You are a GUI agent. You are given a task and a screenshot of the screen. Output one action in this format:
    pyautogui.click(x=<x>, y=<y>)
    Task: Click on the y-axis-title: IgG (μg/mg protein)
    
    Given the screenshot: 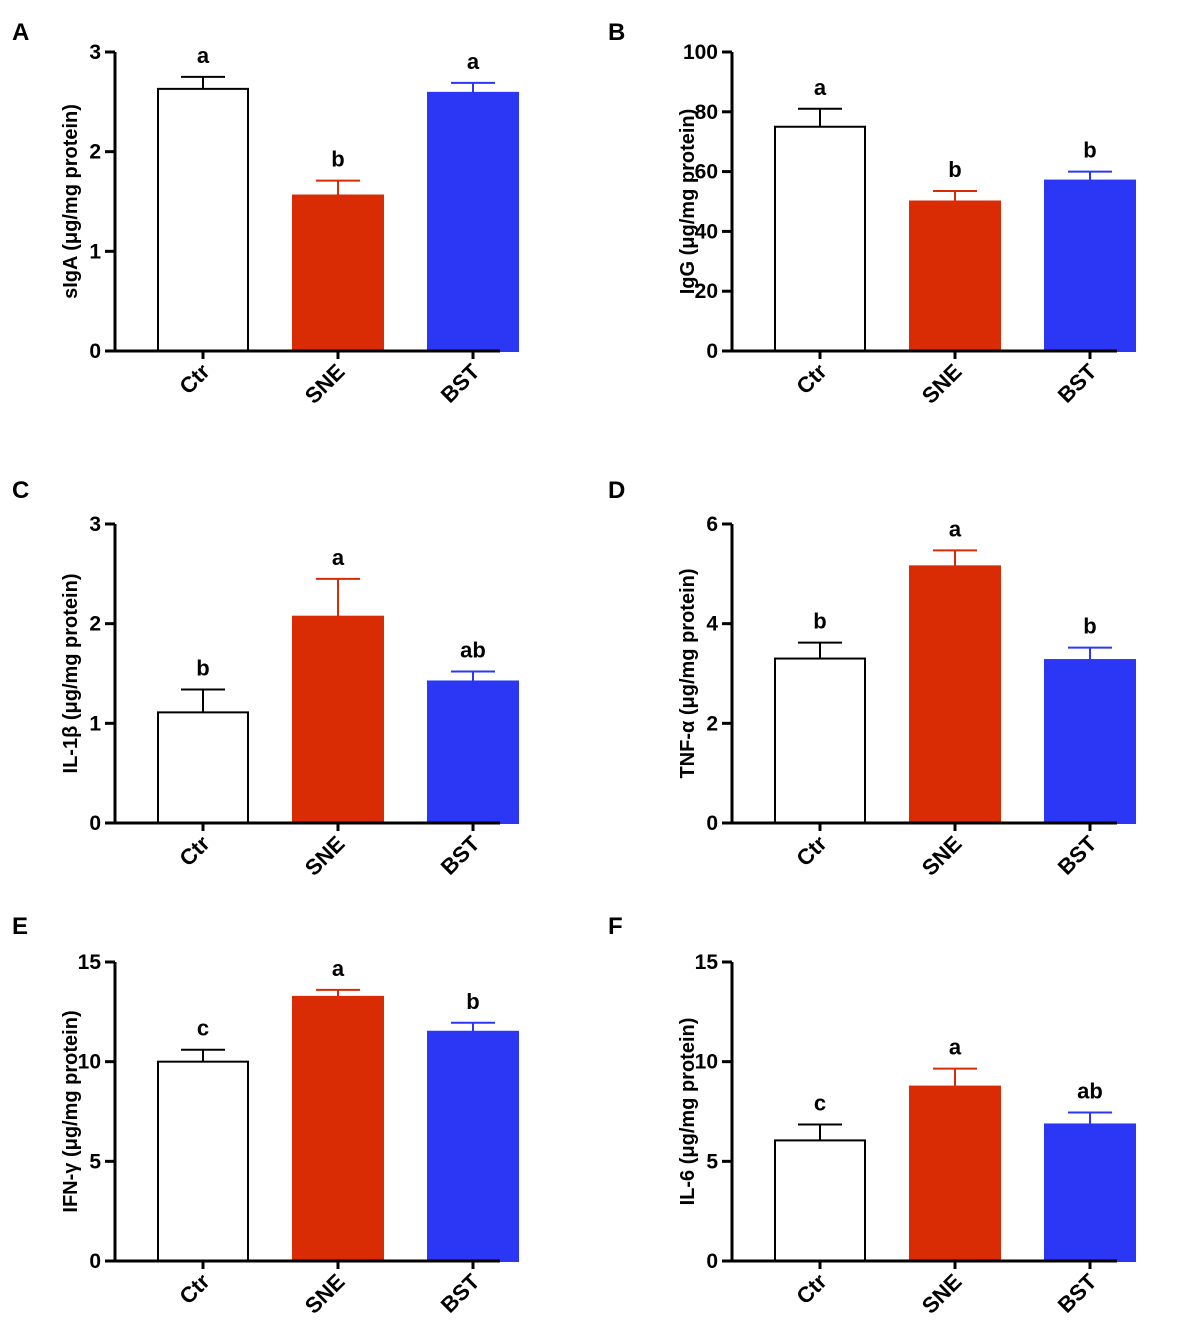 What is the action you would take?
    pyautogui.click(x=688, y=202)
    